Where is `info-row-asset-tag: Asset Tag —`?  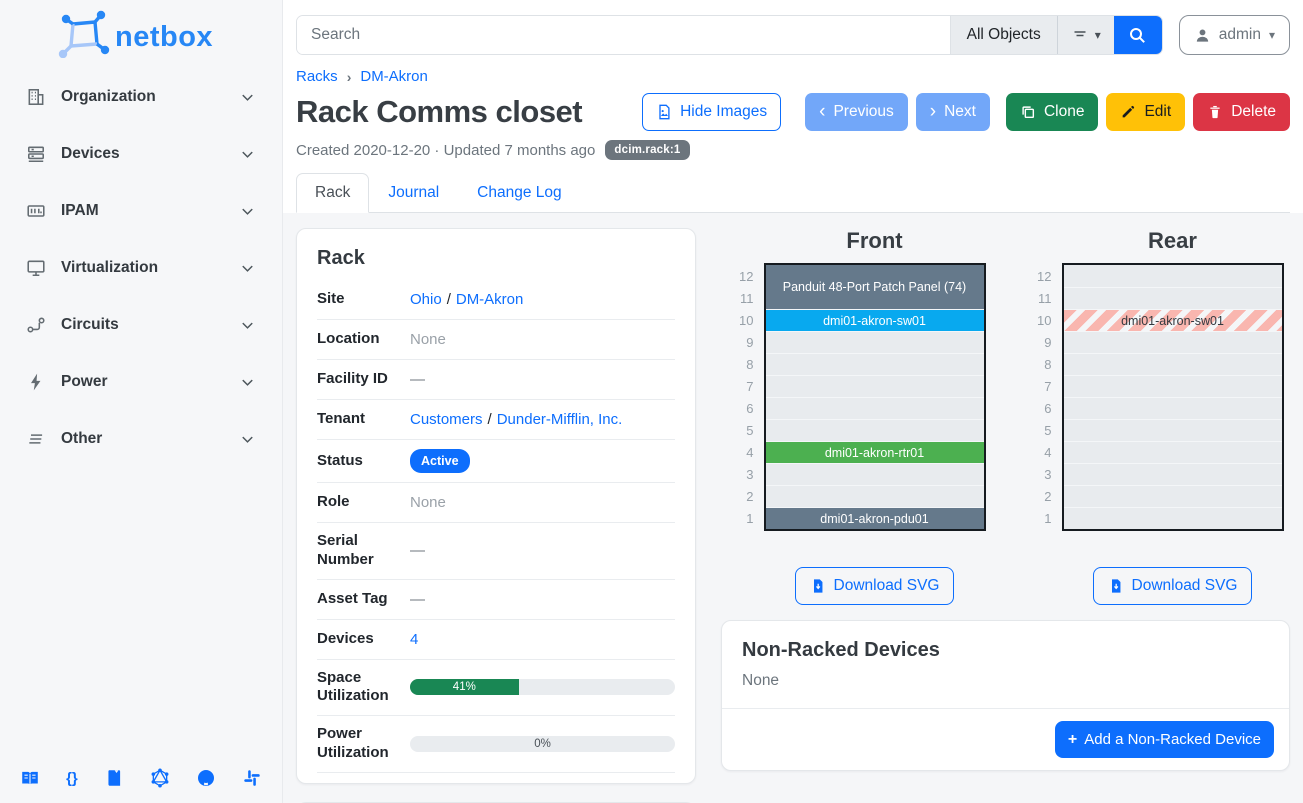
info-row-asset-tag: Asset Tag — is located at coordinates (496, 600).